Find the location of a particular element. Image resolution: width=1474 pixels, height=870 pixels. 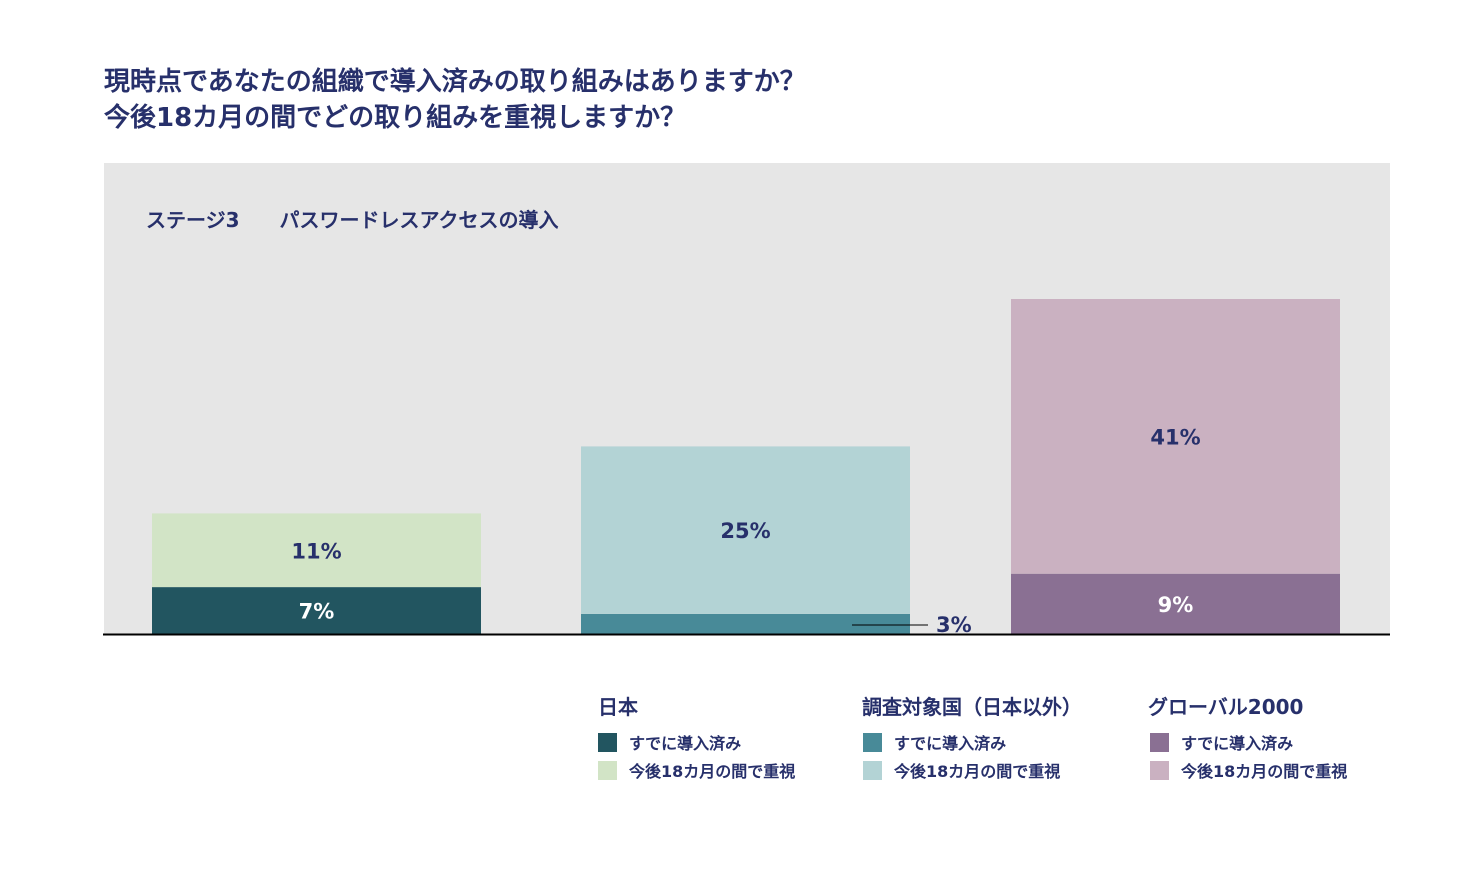

legend-group-title: 調査対象国（日本以外） is located at coordinates (972, 707).